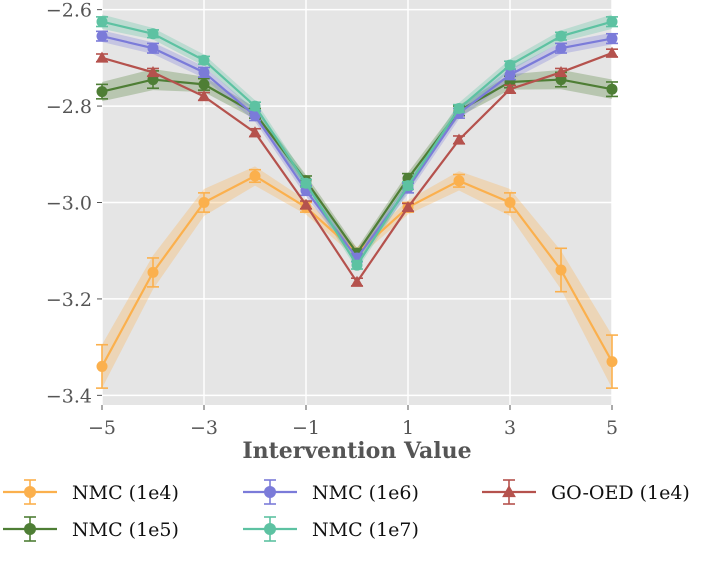 The height and width of the screenshot is (563, 718). Describe the element at coordinates (102, 428) in the screenshot. I see `x-tick-label: −5` at that location.